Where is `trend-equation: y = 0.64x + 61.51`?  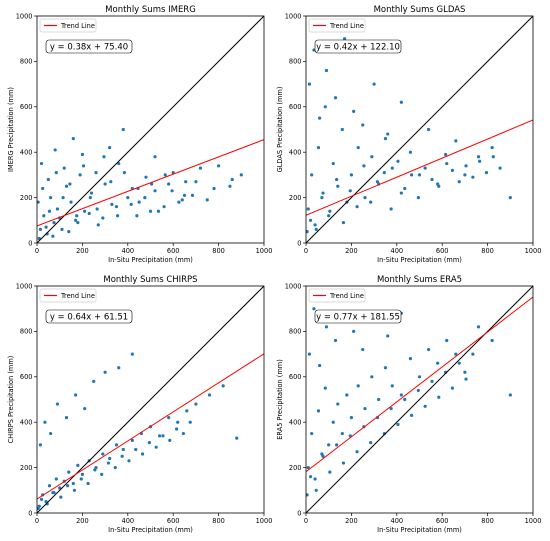
trend-equation: y = 0.64x + 61.51 is located at coordinates (89, 318).